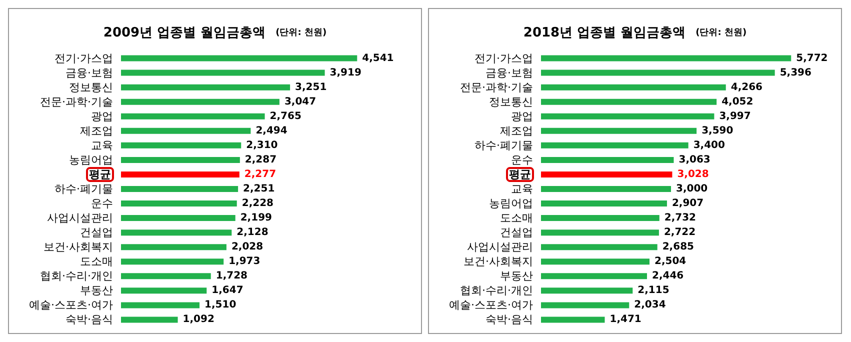  What do you see at coordinates (228, 290) in the screenshot?
I see `data-label: 1,647` at bounding box center [228, 290].